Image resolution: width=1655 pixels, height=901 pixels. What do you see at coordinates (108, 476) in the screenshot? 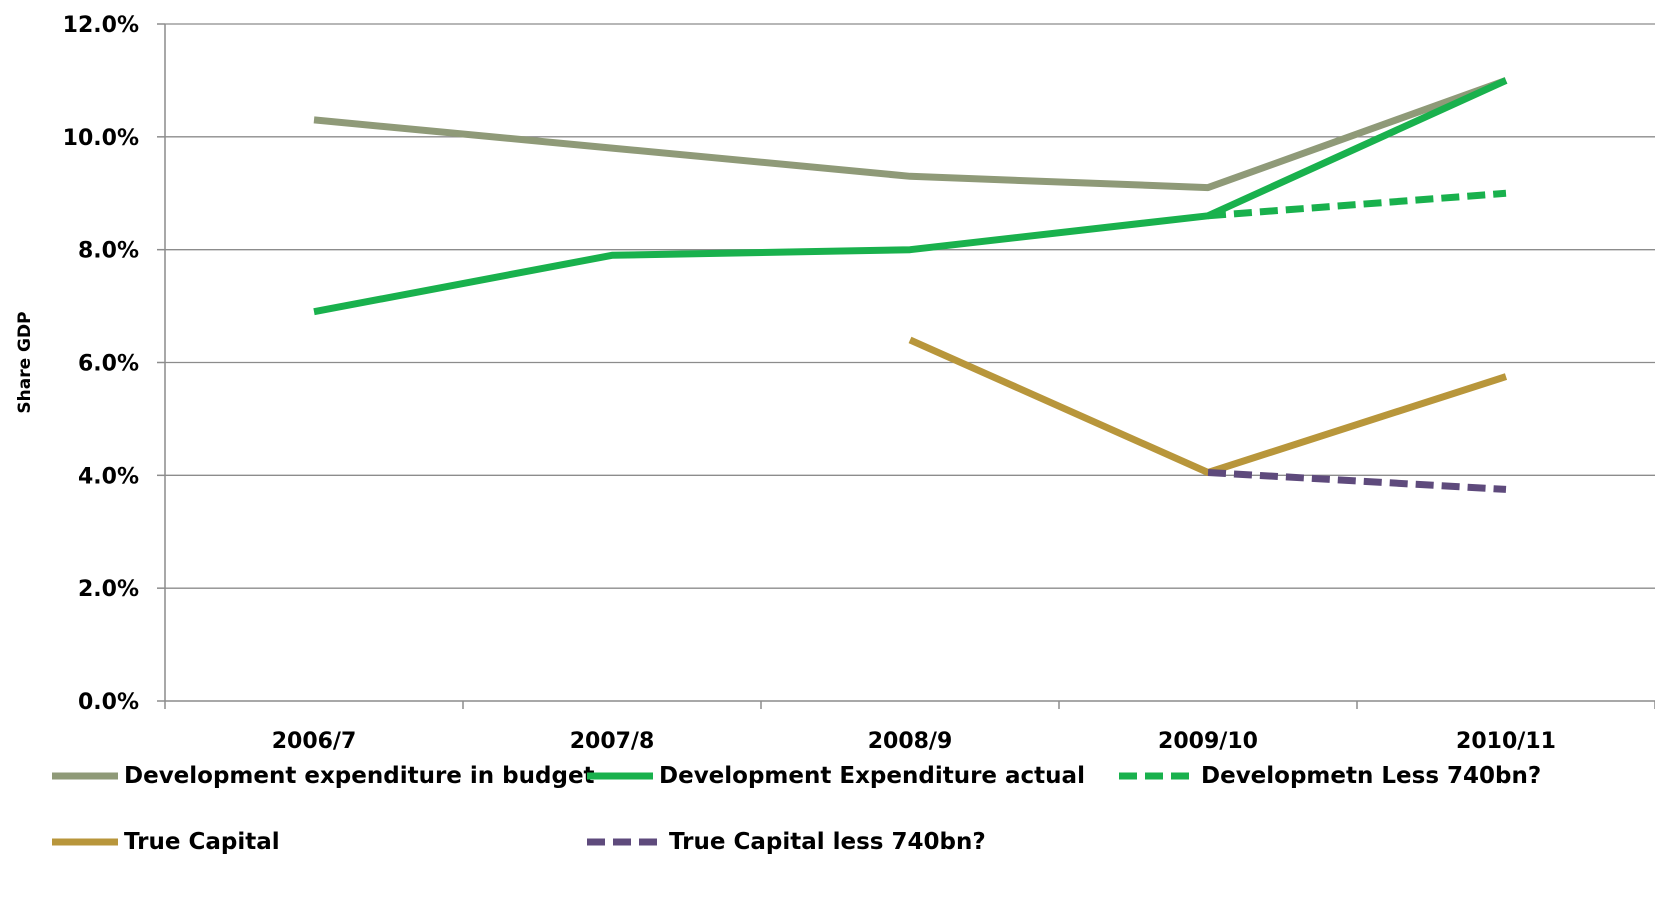
I see `y-tick-label: 4.0%` at bounding box center [108, 476].